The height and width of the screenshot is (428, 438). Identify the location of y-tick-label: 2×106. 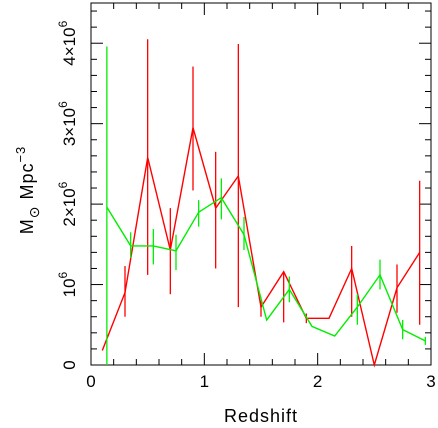
(67, 203).